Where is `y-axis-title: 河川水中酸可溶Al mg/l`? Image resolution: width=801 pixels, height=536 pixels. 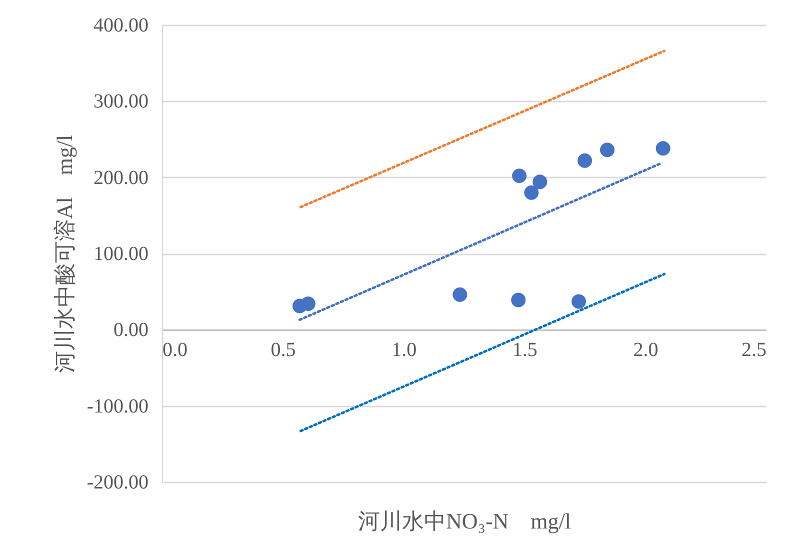
y-axis-title: 河川水中酸可溶Al mg/l is located at coordinates (64, 254).